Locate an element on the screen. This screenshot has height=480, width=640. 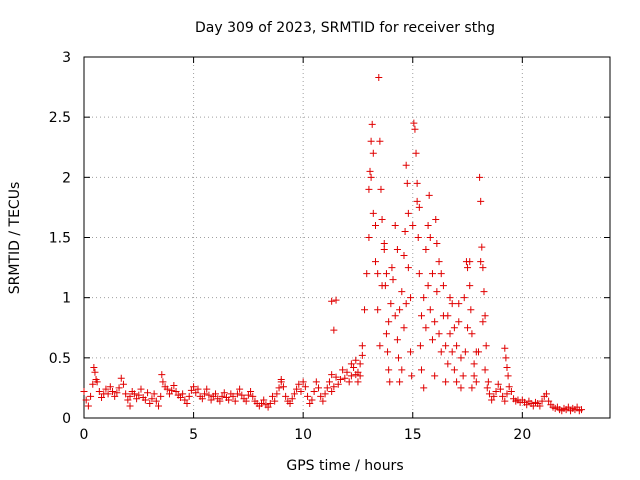
x-axis-label: GPS time / hours is located at coordinates (344, 466).